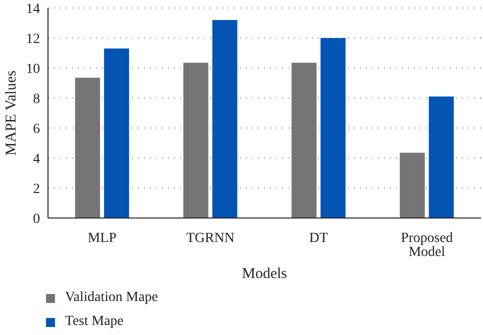 This screenshot has width=483, height=335. I want to click on x-tick-label: Proposed Model, so click(426, 245).